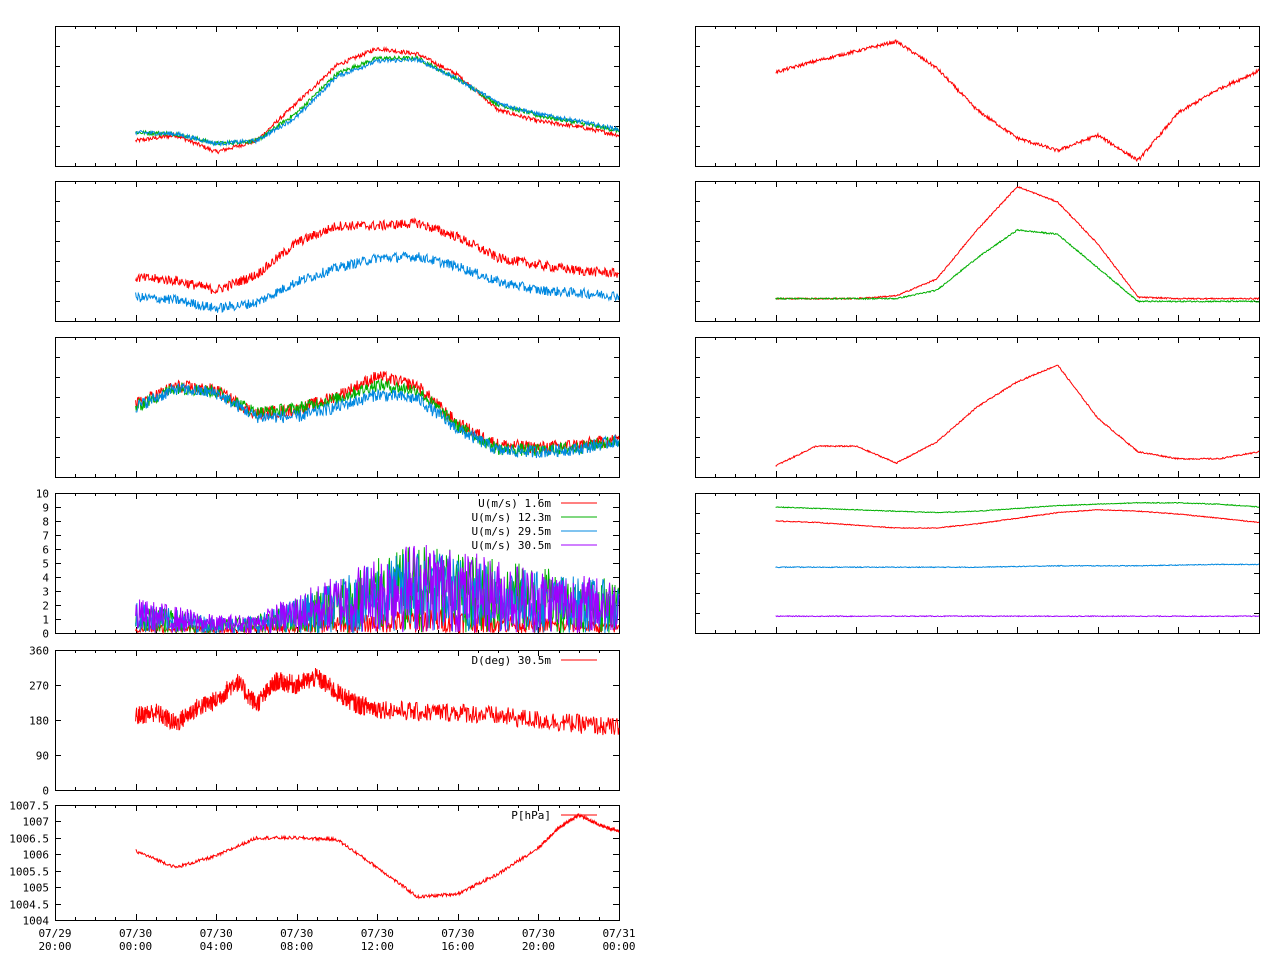  I want to click on x-tick-label: 07/31 00:00, so click(618, 940).